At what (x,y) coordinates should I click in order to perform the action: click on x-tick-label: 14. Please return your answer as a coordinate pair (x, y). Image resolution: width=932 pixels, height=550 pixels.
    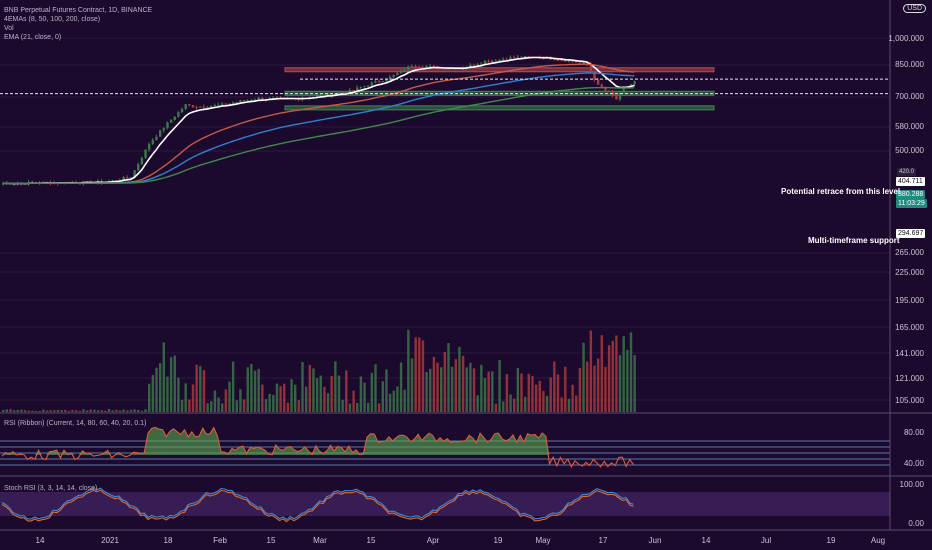
    Looking at the image, I should click on (40, 540).